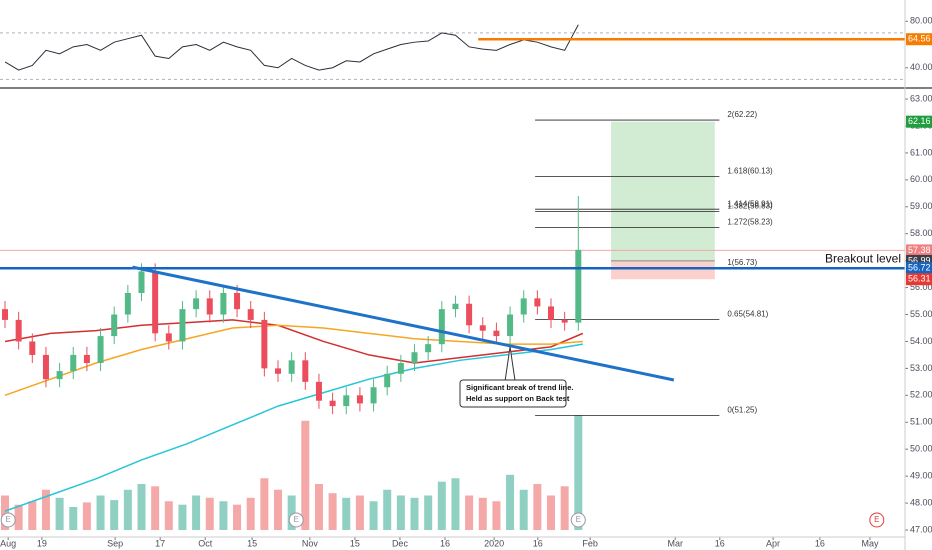 Image resolution: width=932 pixels, height=550 pixels. Describe the element at coordinates (919, 39) in the screenshot. I see `level-label: 64.56` at that location.